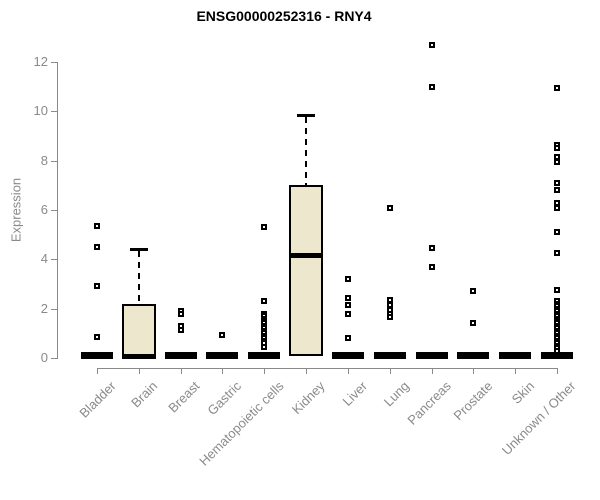 This screenshot has width=600, height=500. Describe the element at coordinates (44, 308) in the screenshot. I see `y-tick-label: 2` at that location.